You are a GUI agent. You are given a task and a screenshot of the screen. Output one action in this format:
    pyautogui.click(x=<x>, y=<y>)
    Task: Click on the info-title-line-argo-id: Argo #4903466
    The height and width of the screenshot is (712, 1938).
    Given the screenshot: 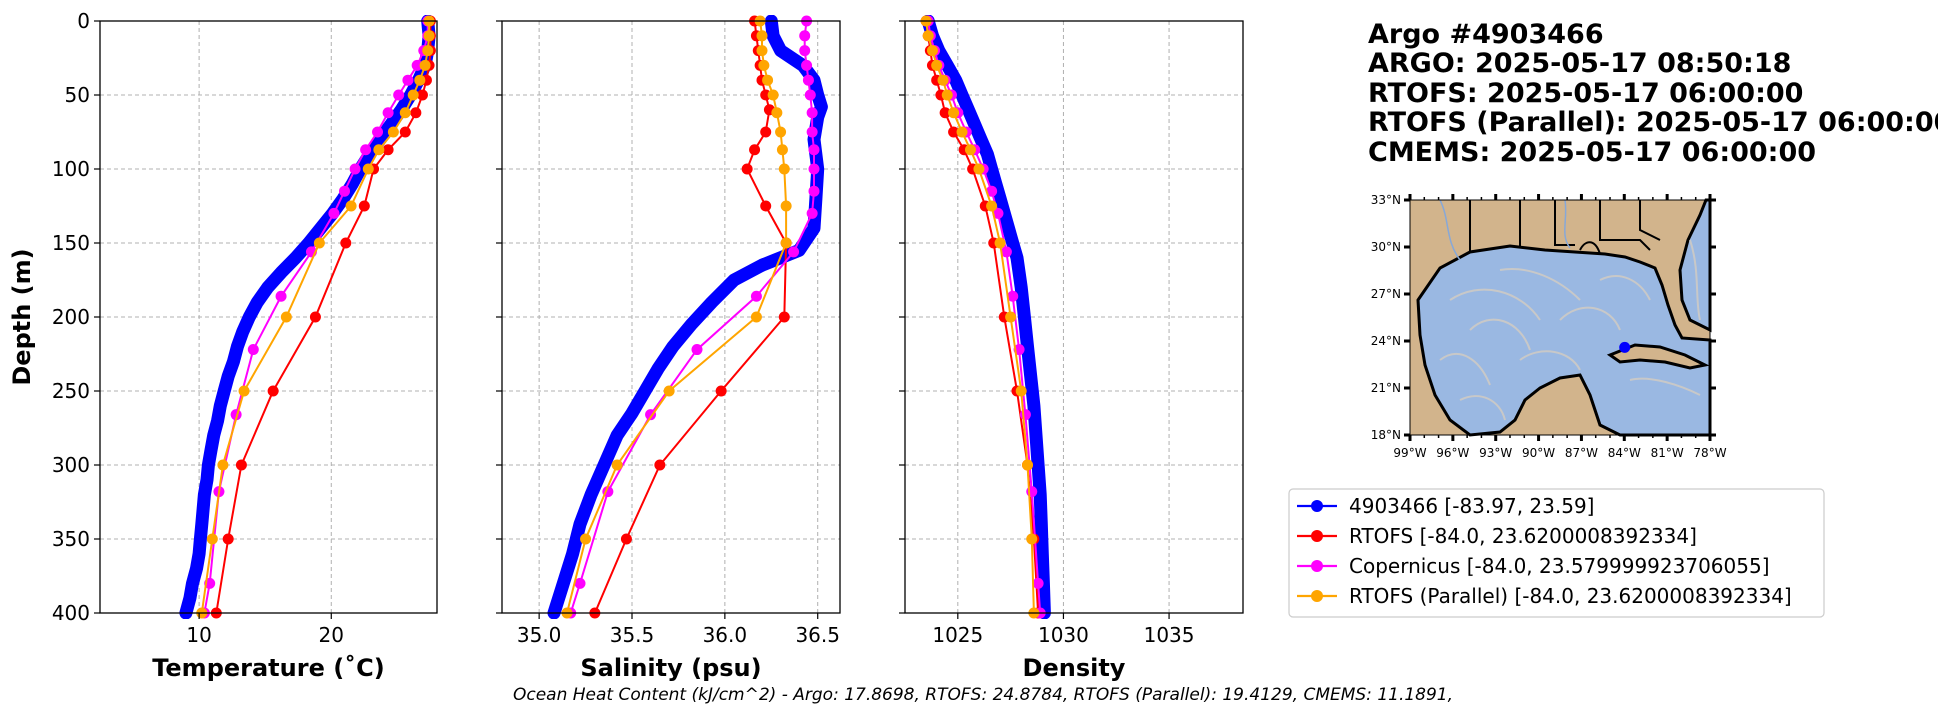 What is the action you would take?
    pyautogui.click(x=1486, y=34)
    